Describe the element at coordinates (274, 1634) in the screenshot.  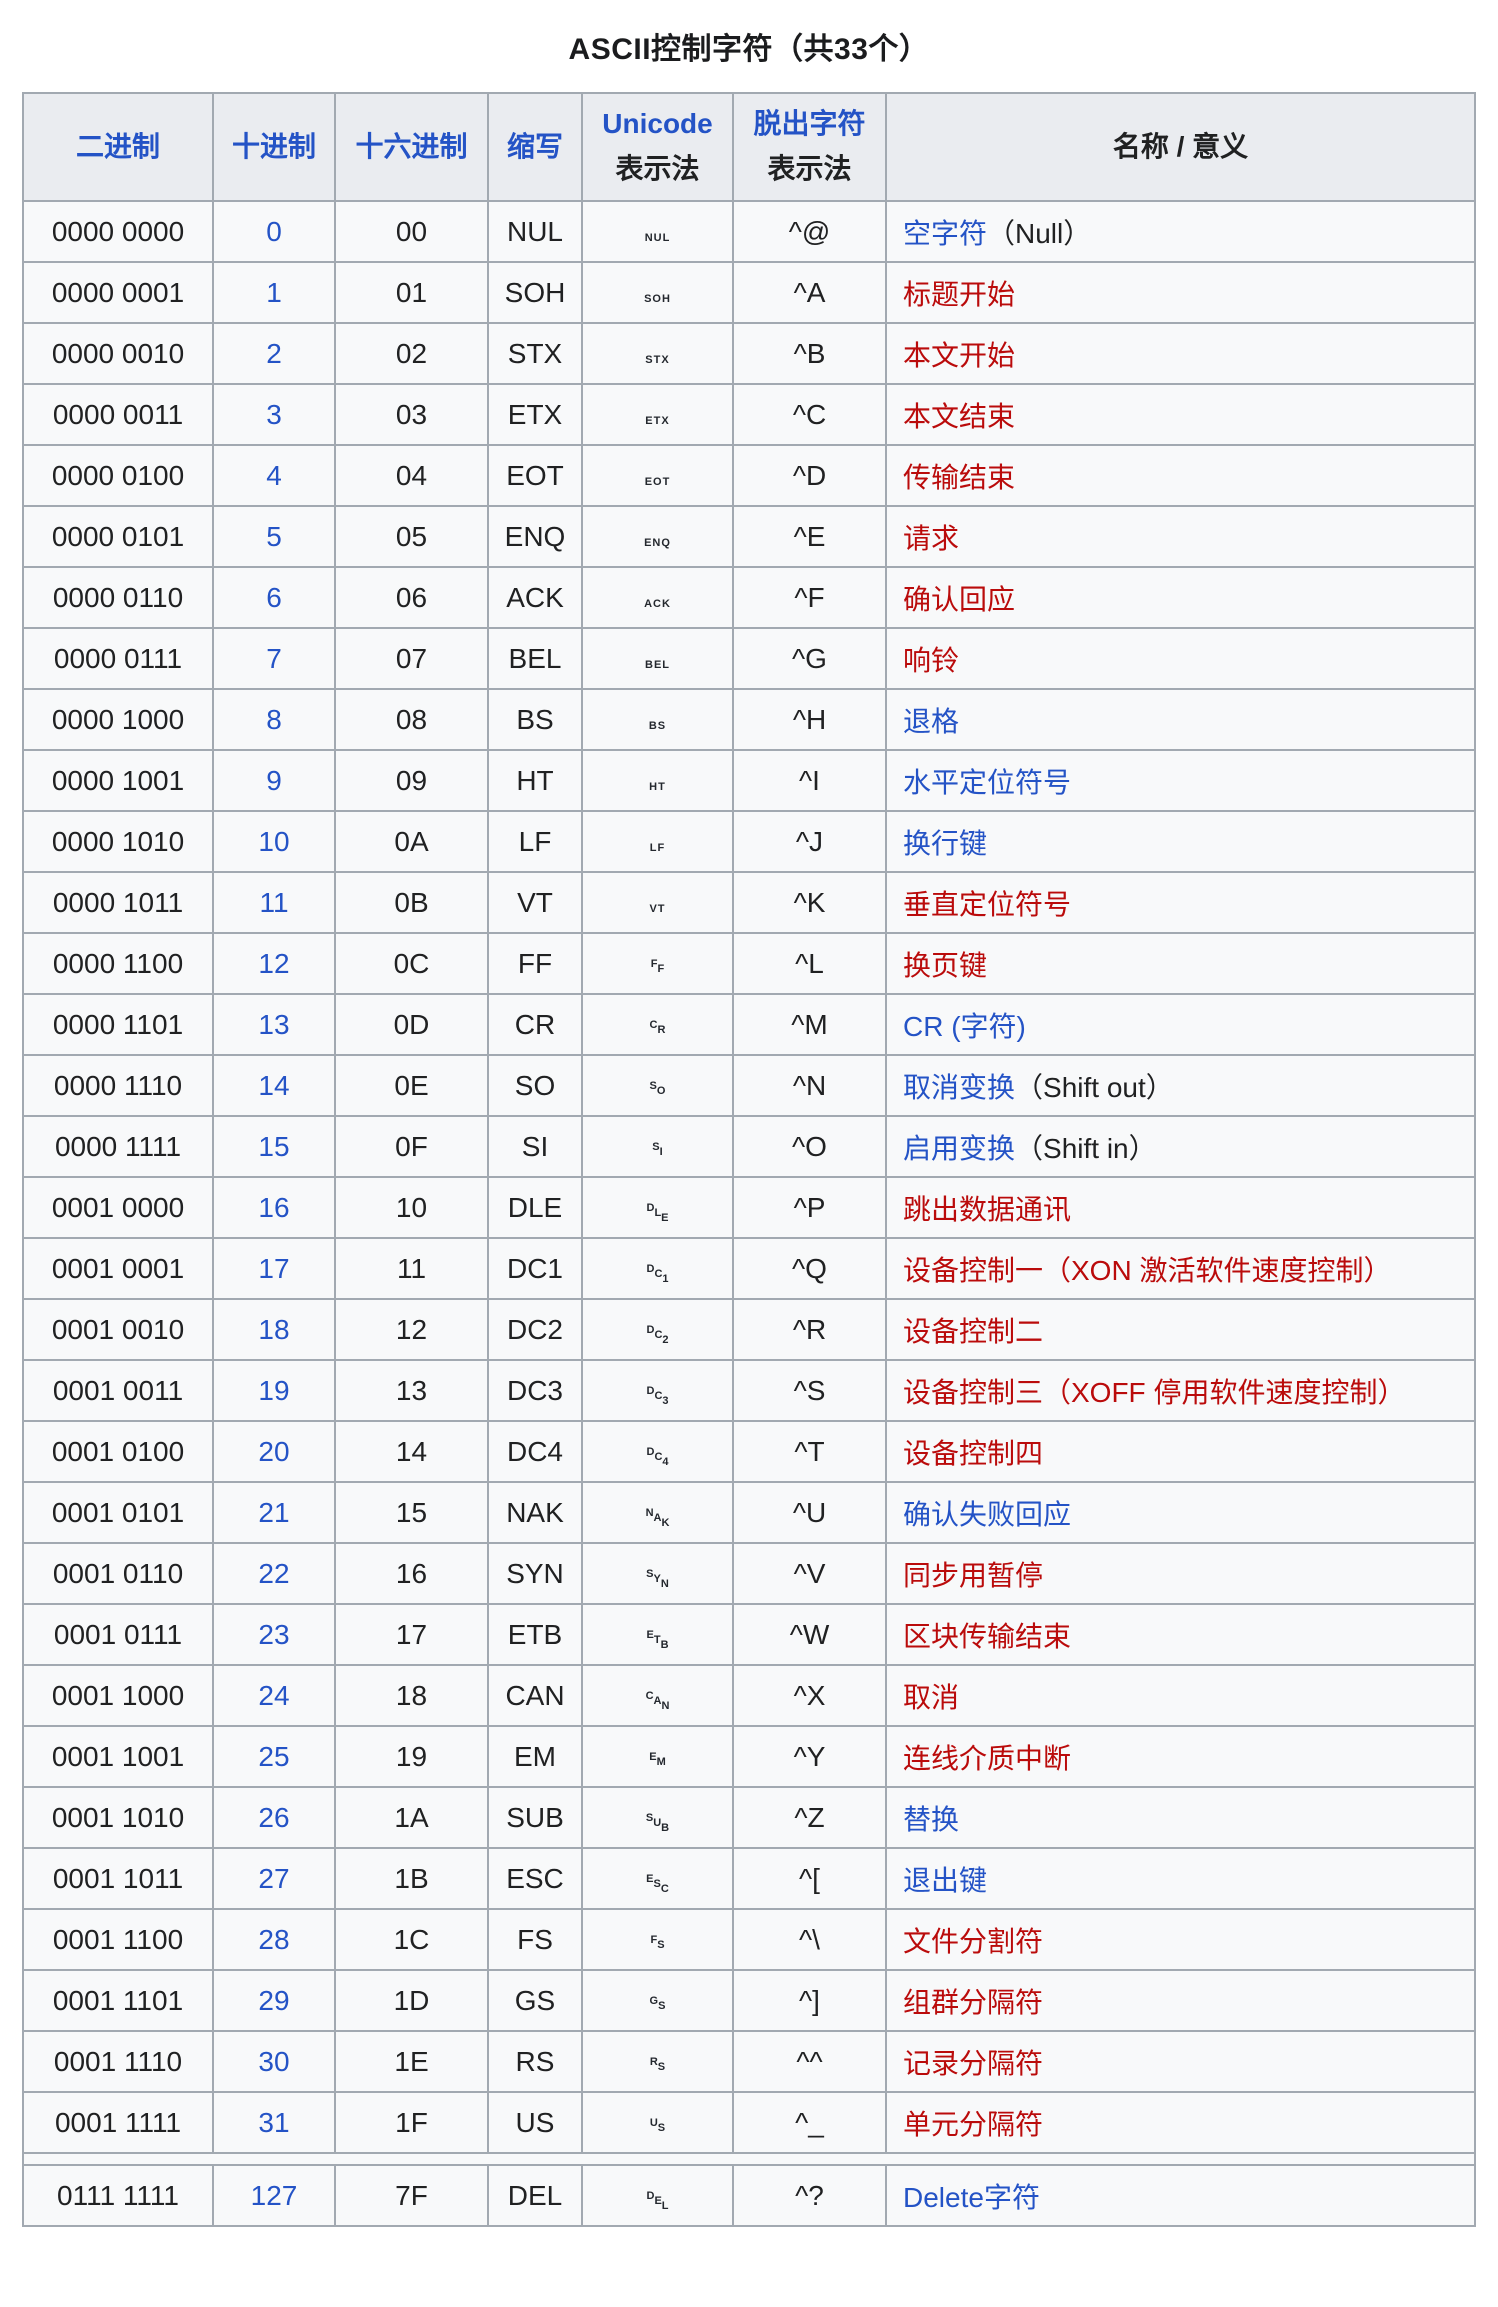
I see `decimal-link: 23` at that location.